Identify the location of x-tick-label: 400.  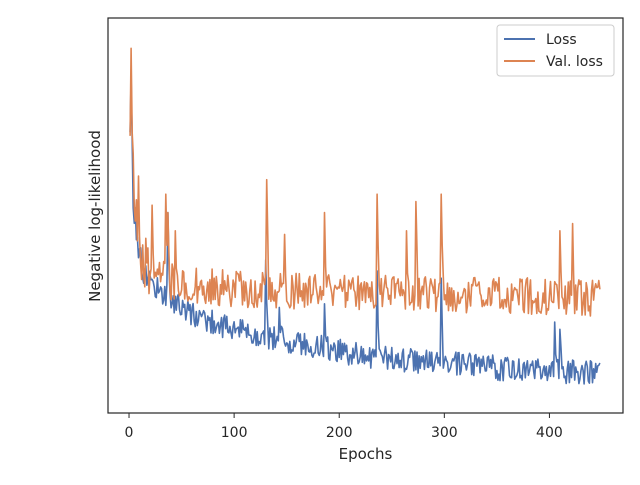
(549, 433).